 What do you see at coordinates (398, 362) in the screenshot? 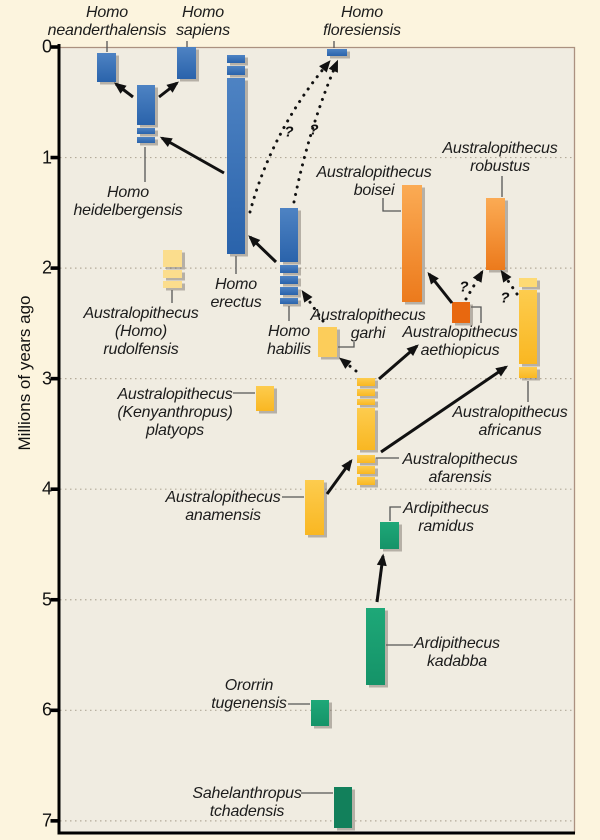
I see `arrow-australopithecus-afarensis-to-australopithecus-aethiopicus` at bounding box center [398, 362].